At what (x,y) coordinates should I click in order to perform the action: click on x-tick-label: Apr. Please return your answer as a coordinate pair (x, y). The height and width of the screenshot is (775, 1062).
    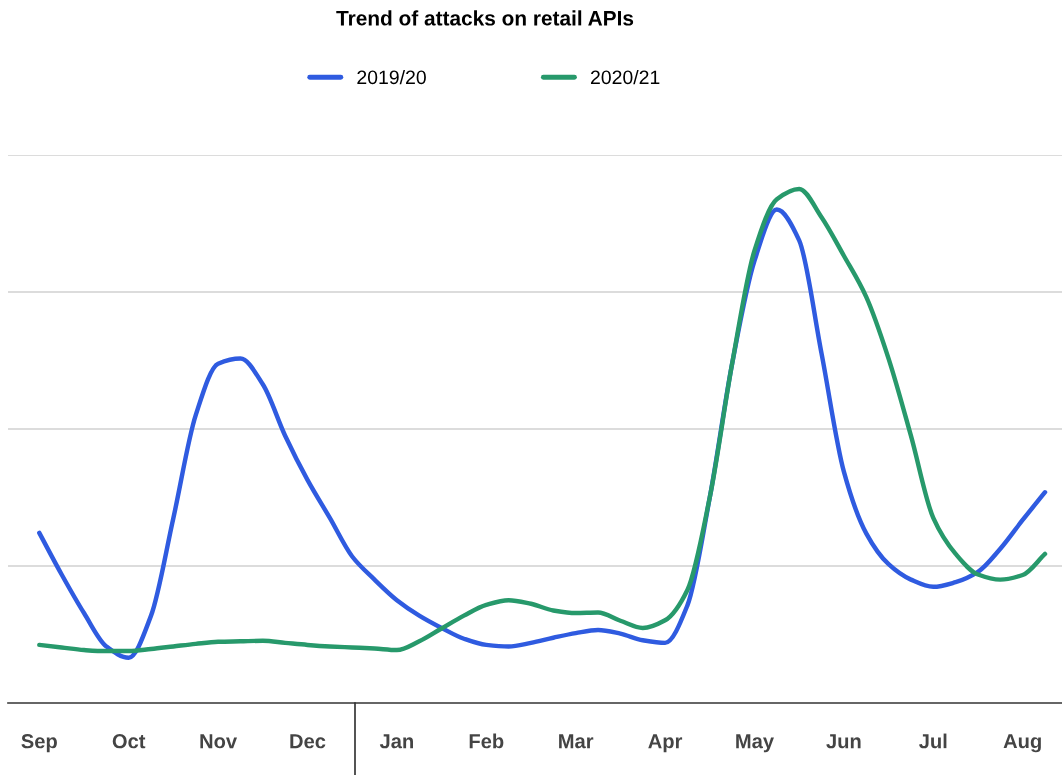
    Looking at the image, I should click on (665, 743).